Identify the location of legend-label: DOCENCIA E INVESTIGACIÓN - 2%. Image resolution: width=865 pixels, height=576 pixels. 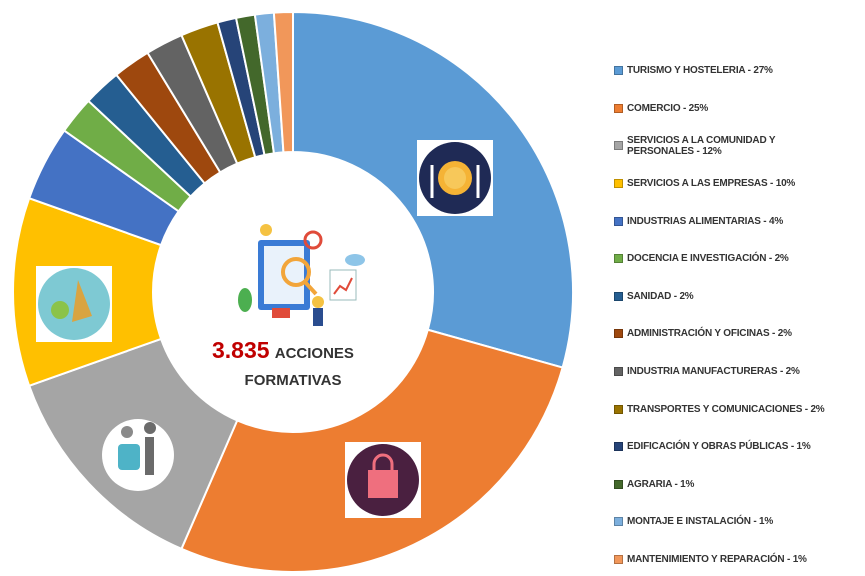
(708, 259).